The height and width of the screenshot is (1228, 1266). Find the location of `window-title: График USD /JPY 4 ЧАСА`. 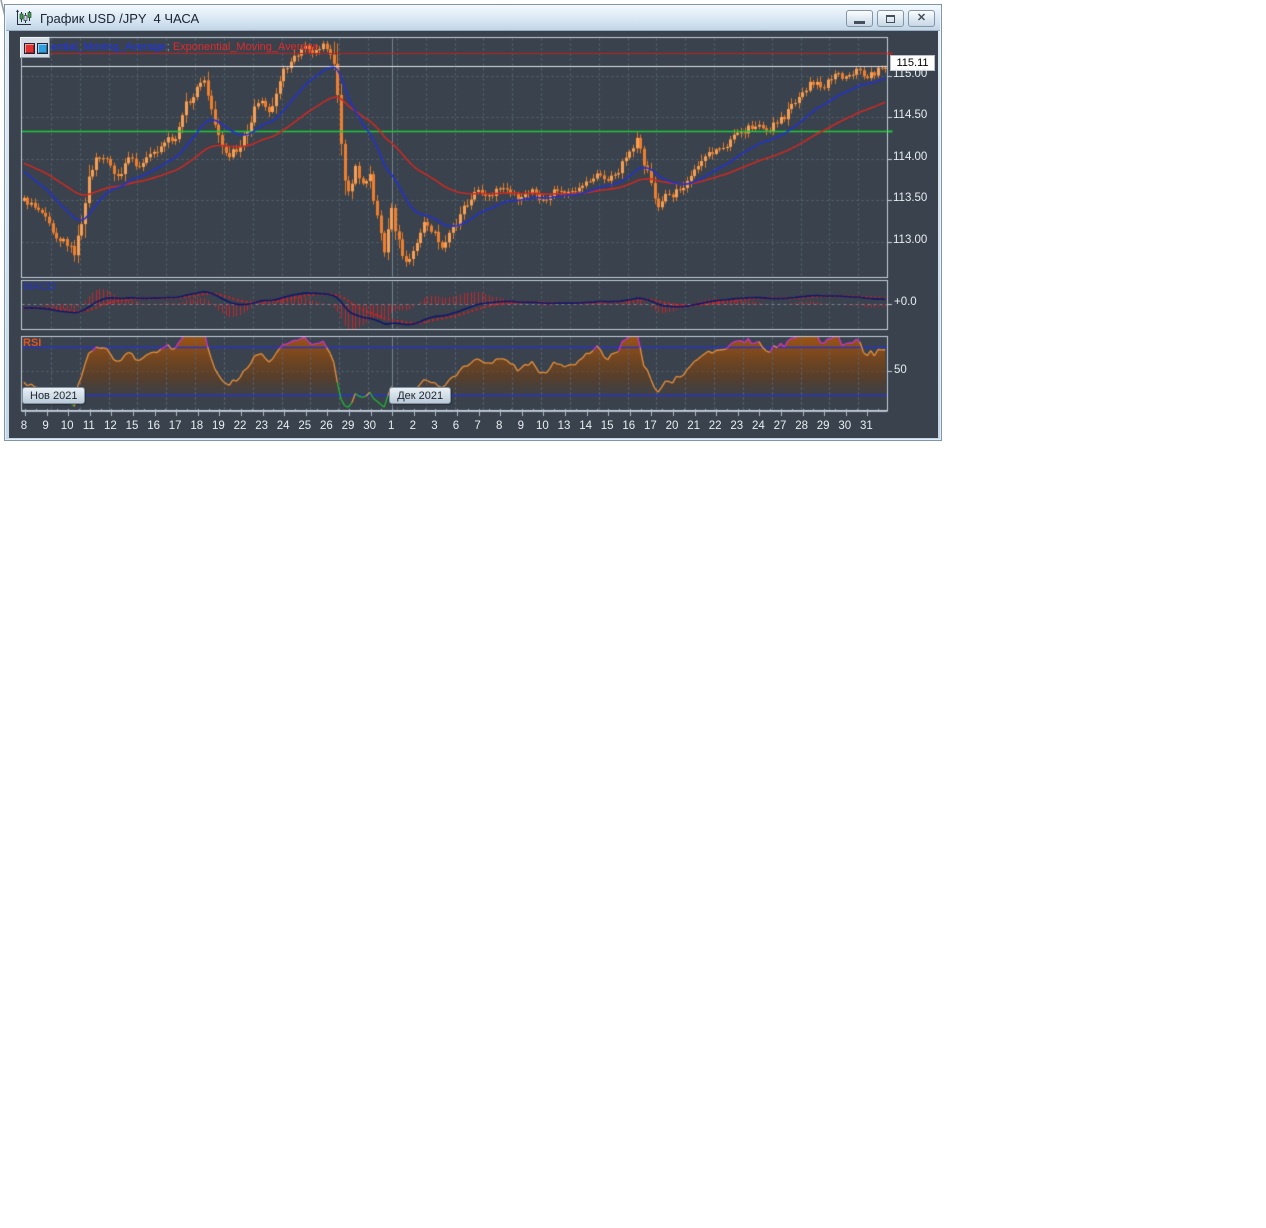

window-title: График USD /JPY 4 ЧАСА is located at coordinates (120, 18).